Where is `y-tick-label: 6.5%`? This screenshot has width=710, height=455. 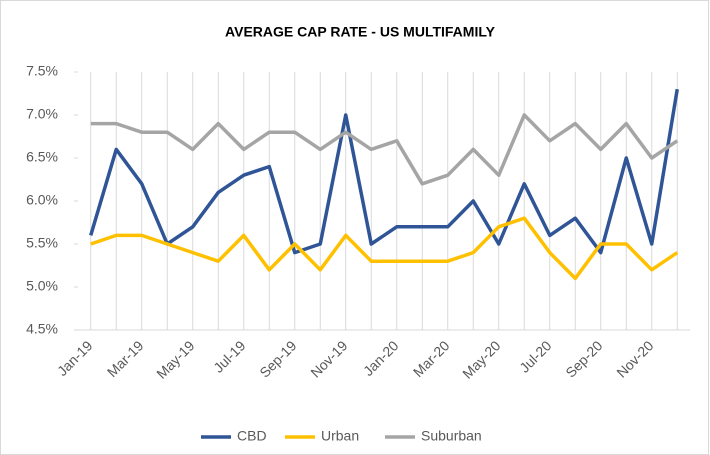
y-tick-label: 6.5% is located at coordinates (42, 157).